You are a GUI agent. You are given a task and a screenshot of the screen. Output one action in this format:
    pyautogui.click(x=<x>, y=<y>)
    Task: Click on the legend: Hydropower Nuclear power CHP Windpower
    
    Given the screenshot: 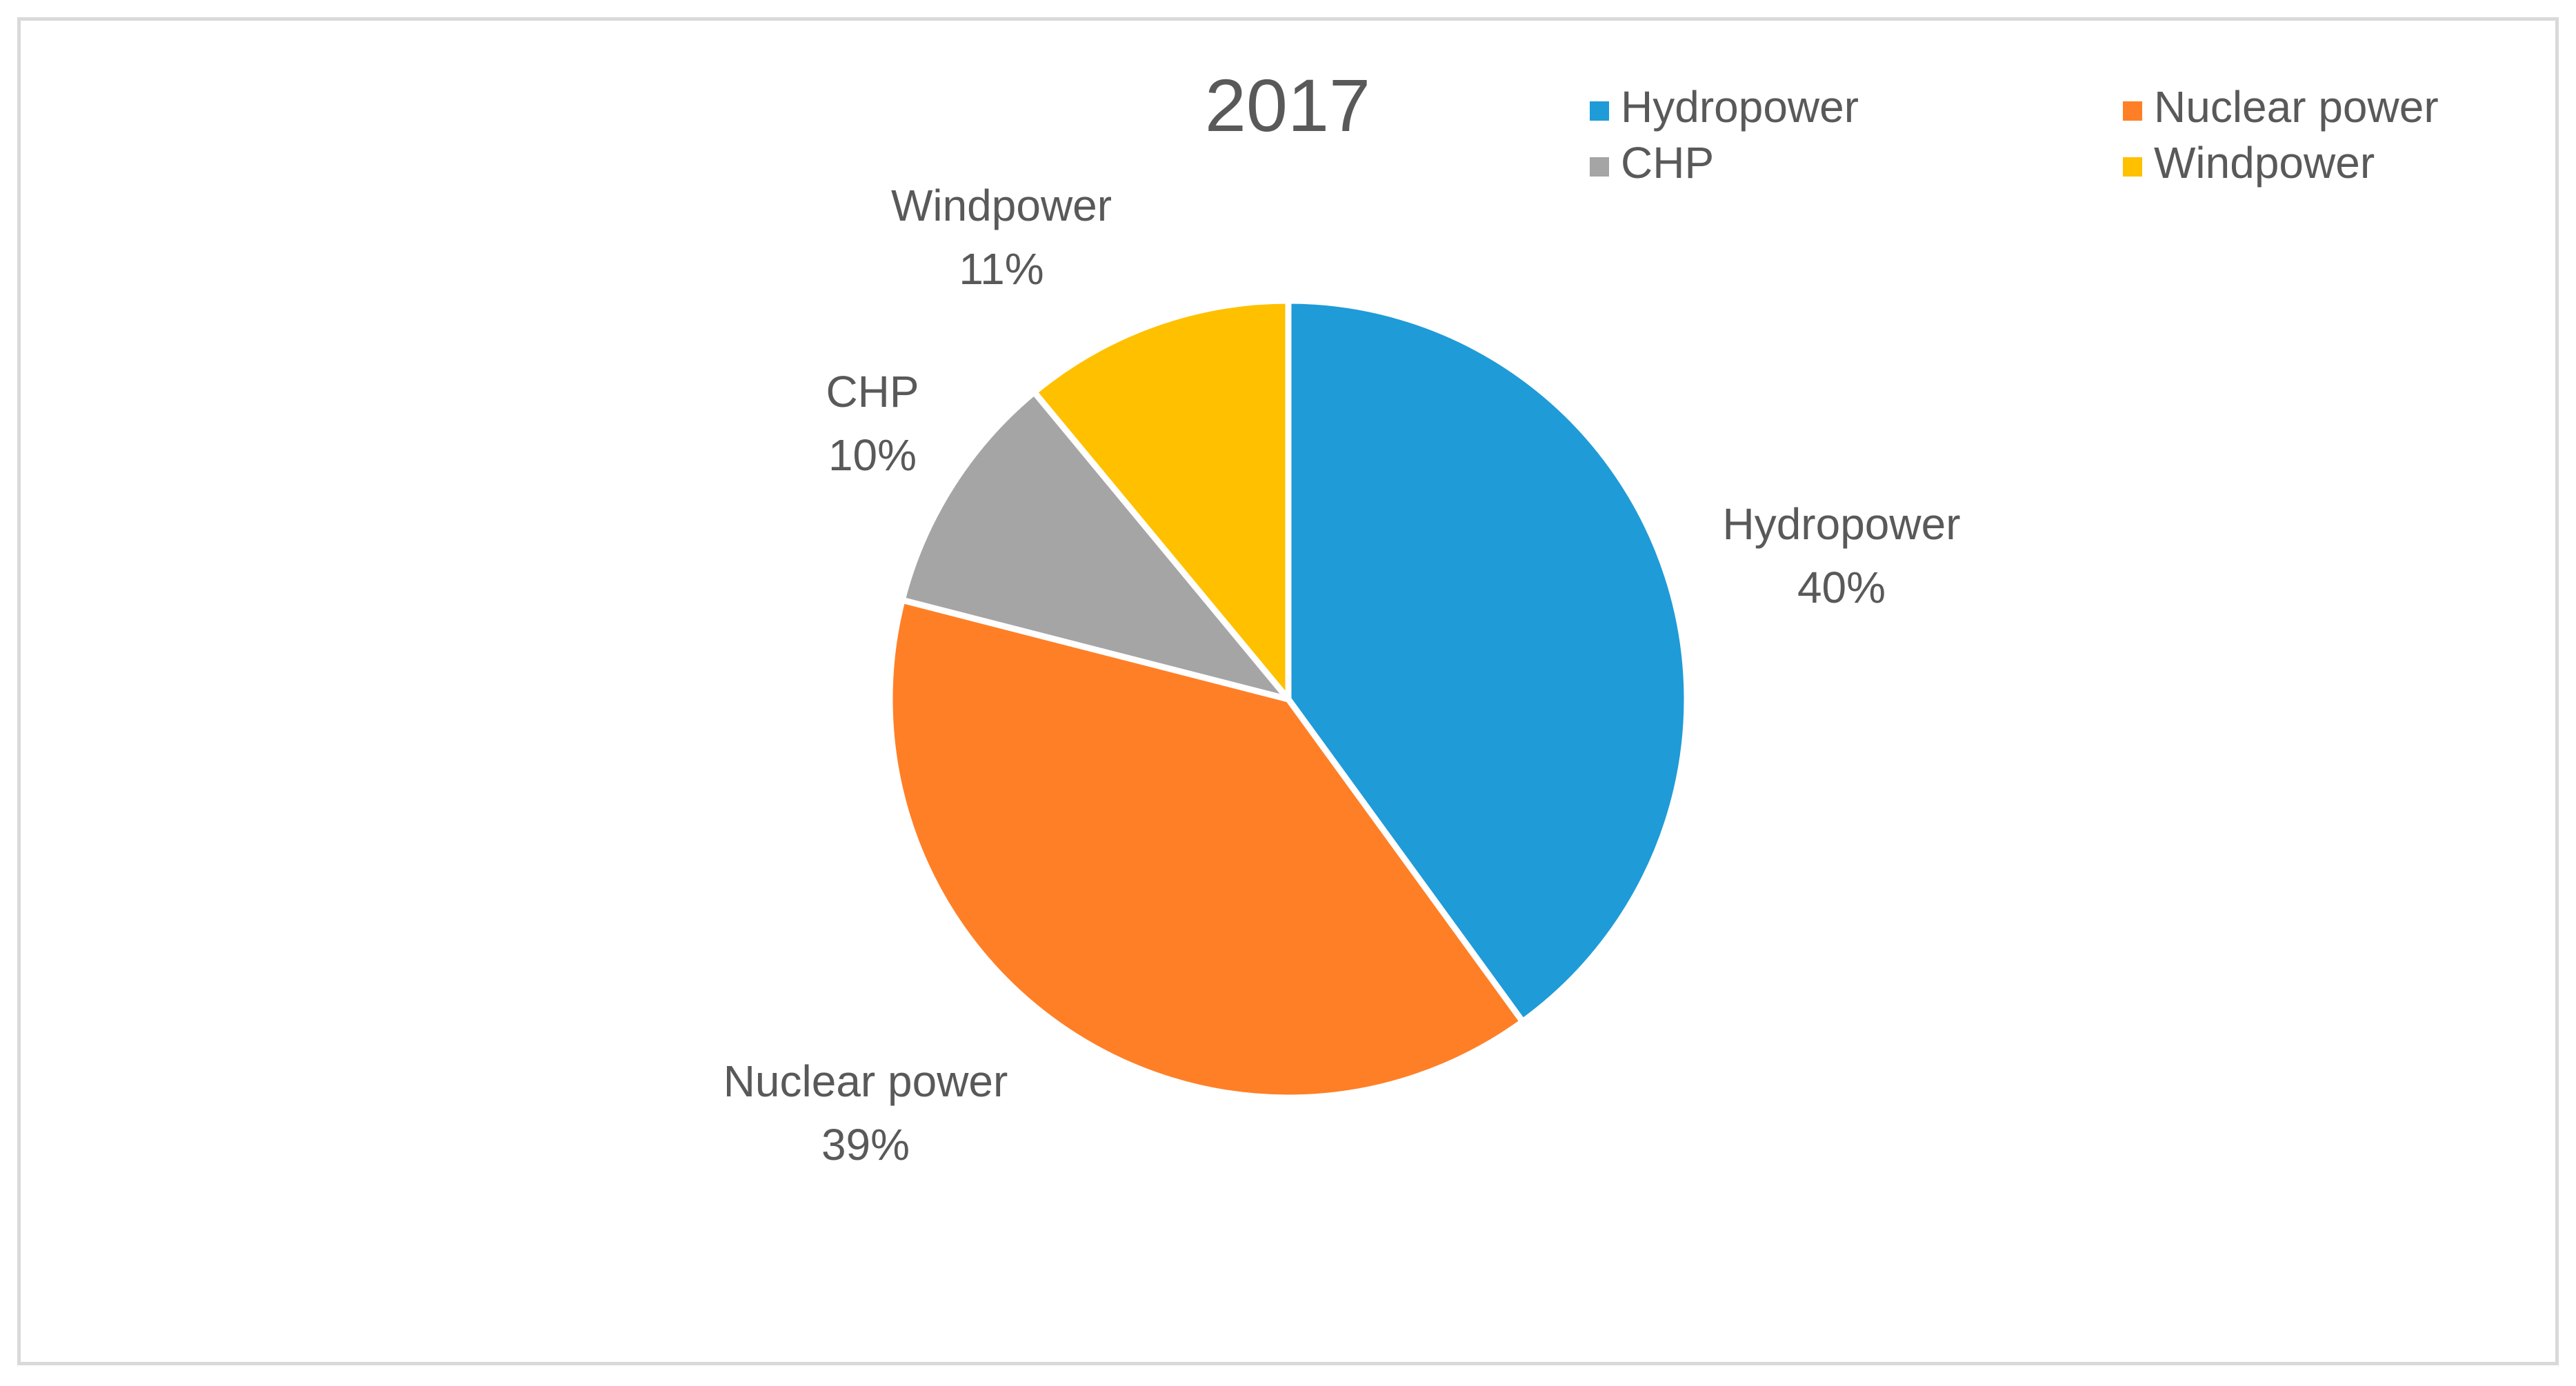 What is the action you would take?
    pyautogui.click(x=2014, y=135)
    